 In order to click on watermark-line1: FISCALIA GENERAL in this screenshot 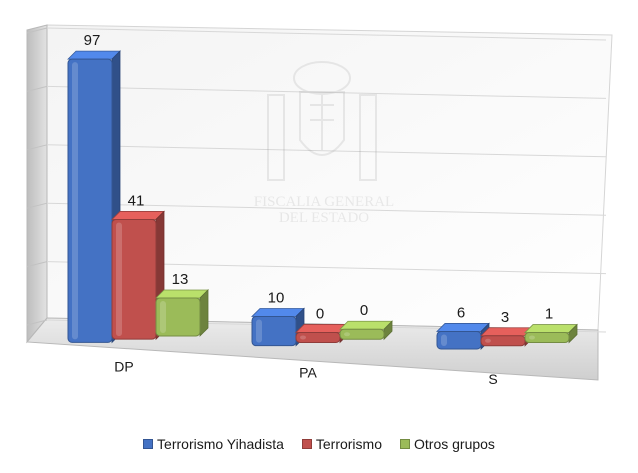, I will do `click(324, 202)`.